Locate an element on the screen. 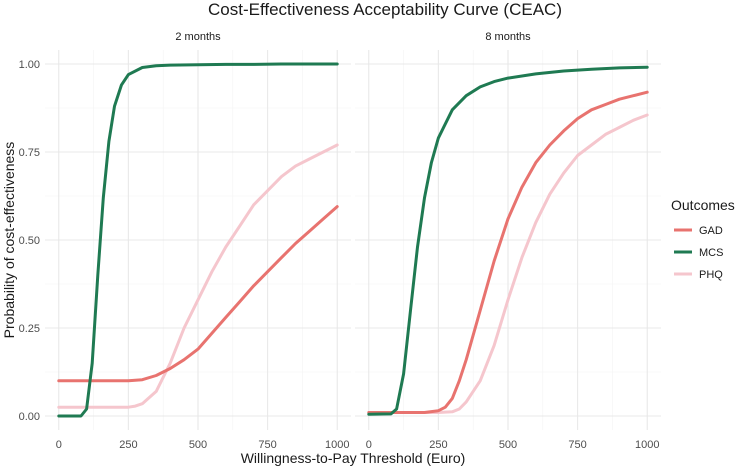 The height and width of the screenshot is (469, 750). y-tick-label: 0.50 is located at coordinates (29, 241).